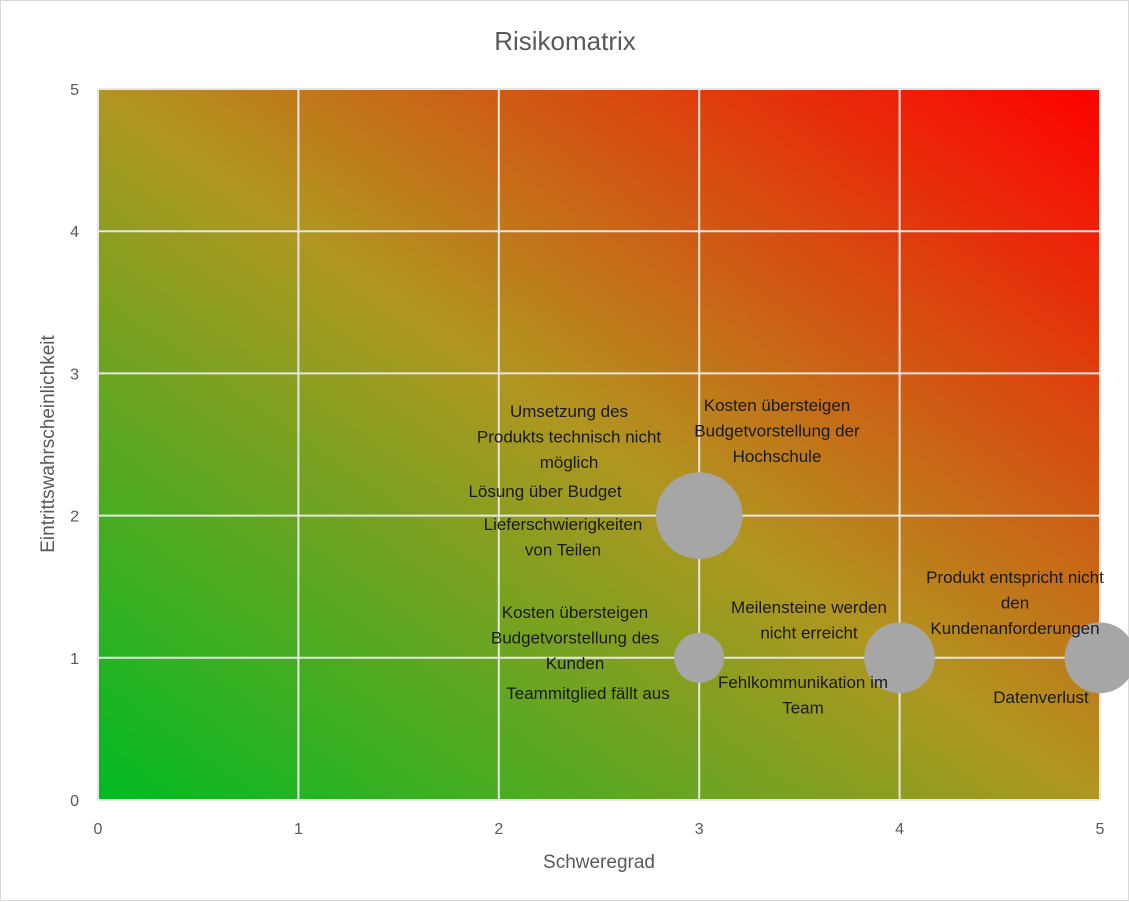 Image resolution: width=1129 pixels, height=902 pixels. I want to click on data-label-line: Budgetvorstellung der, so click(777, 431).